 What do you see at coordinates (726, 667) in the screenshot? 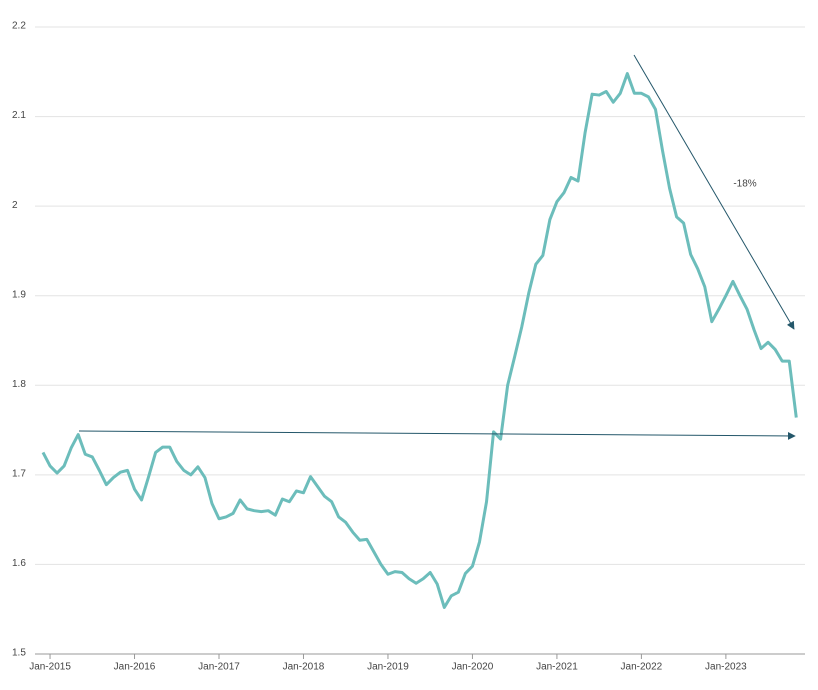
I see `x-tick-label: Jan-2023` at bounding box center [726, 667].